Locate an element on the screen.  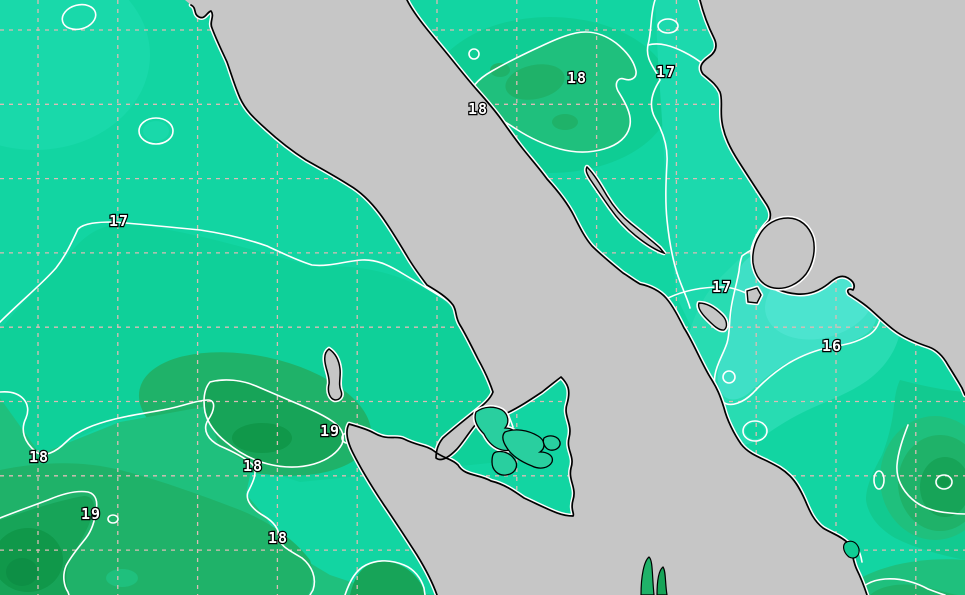
island-west-lone is located at coordinates (333, 374).